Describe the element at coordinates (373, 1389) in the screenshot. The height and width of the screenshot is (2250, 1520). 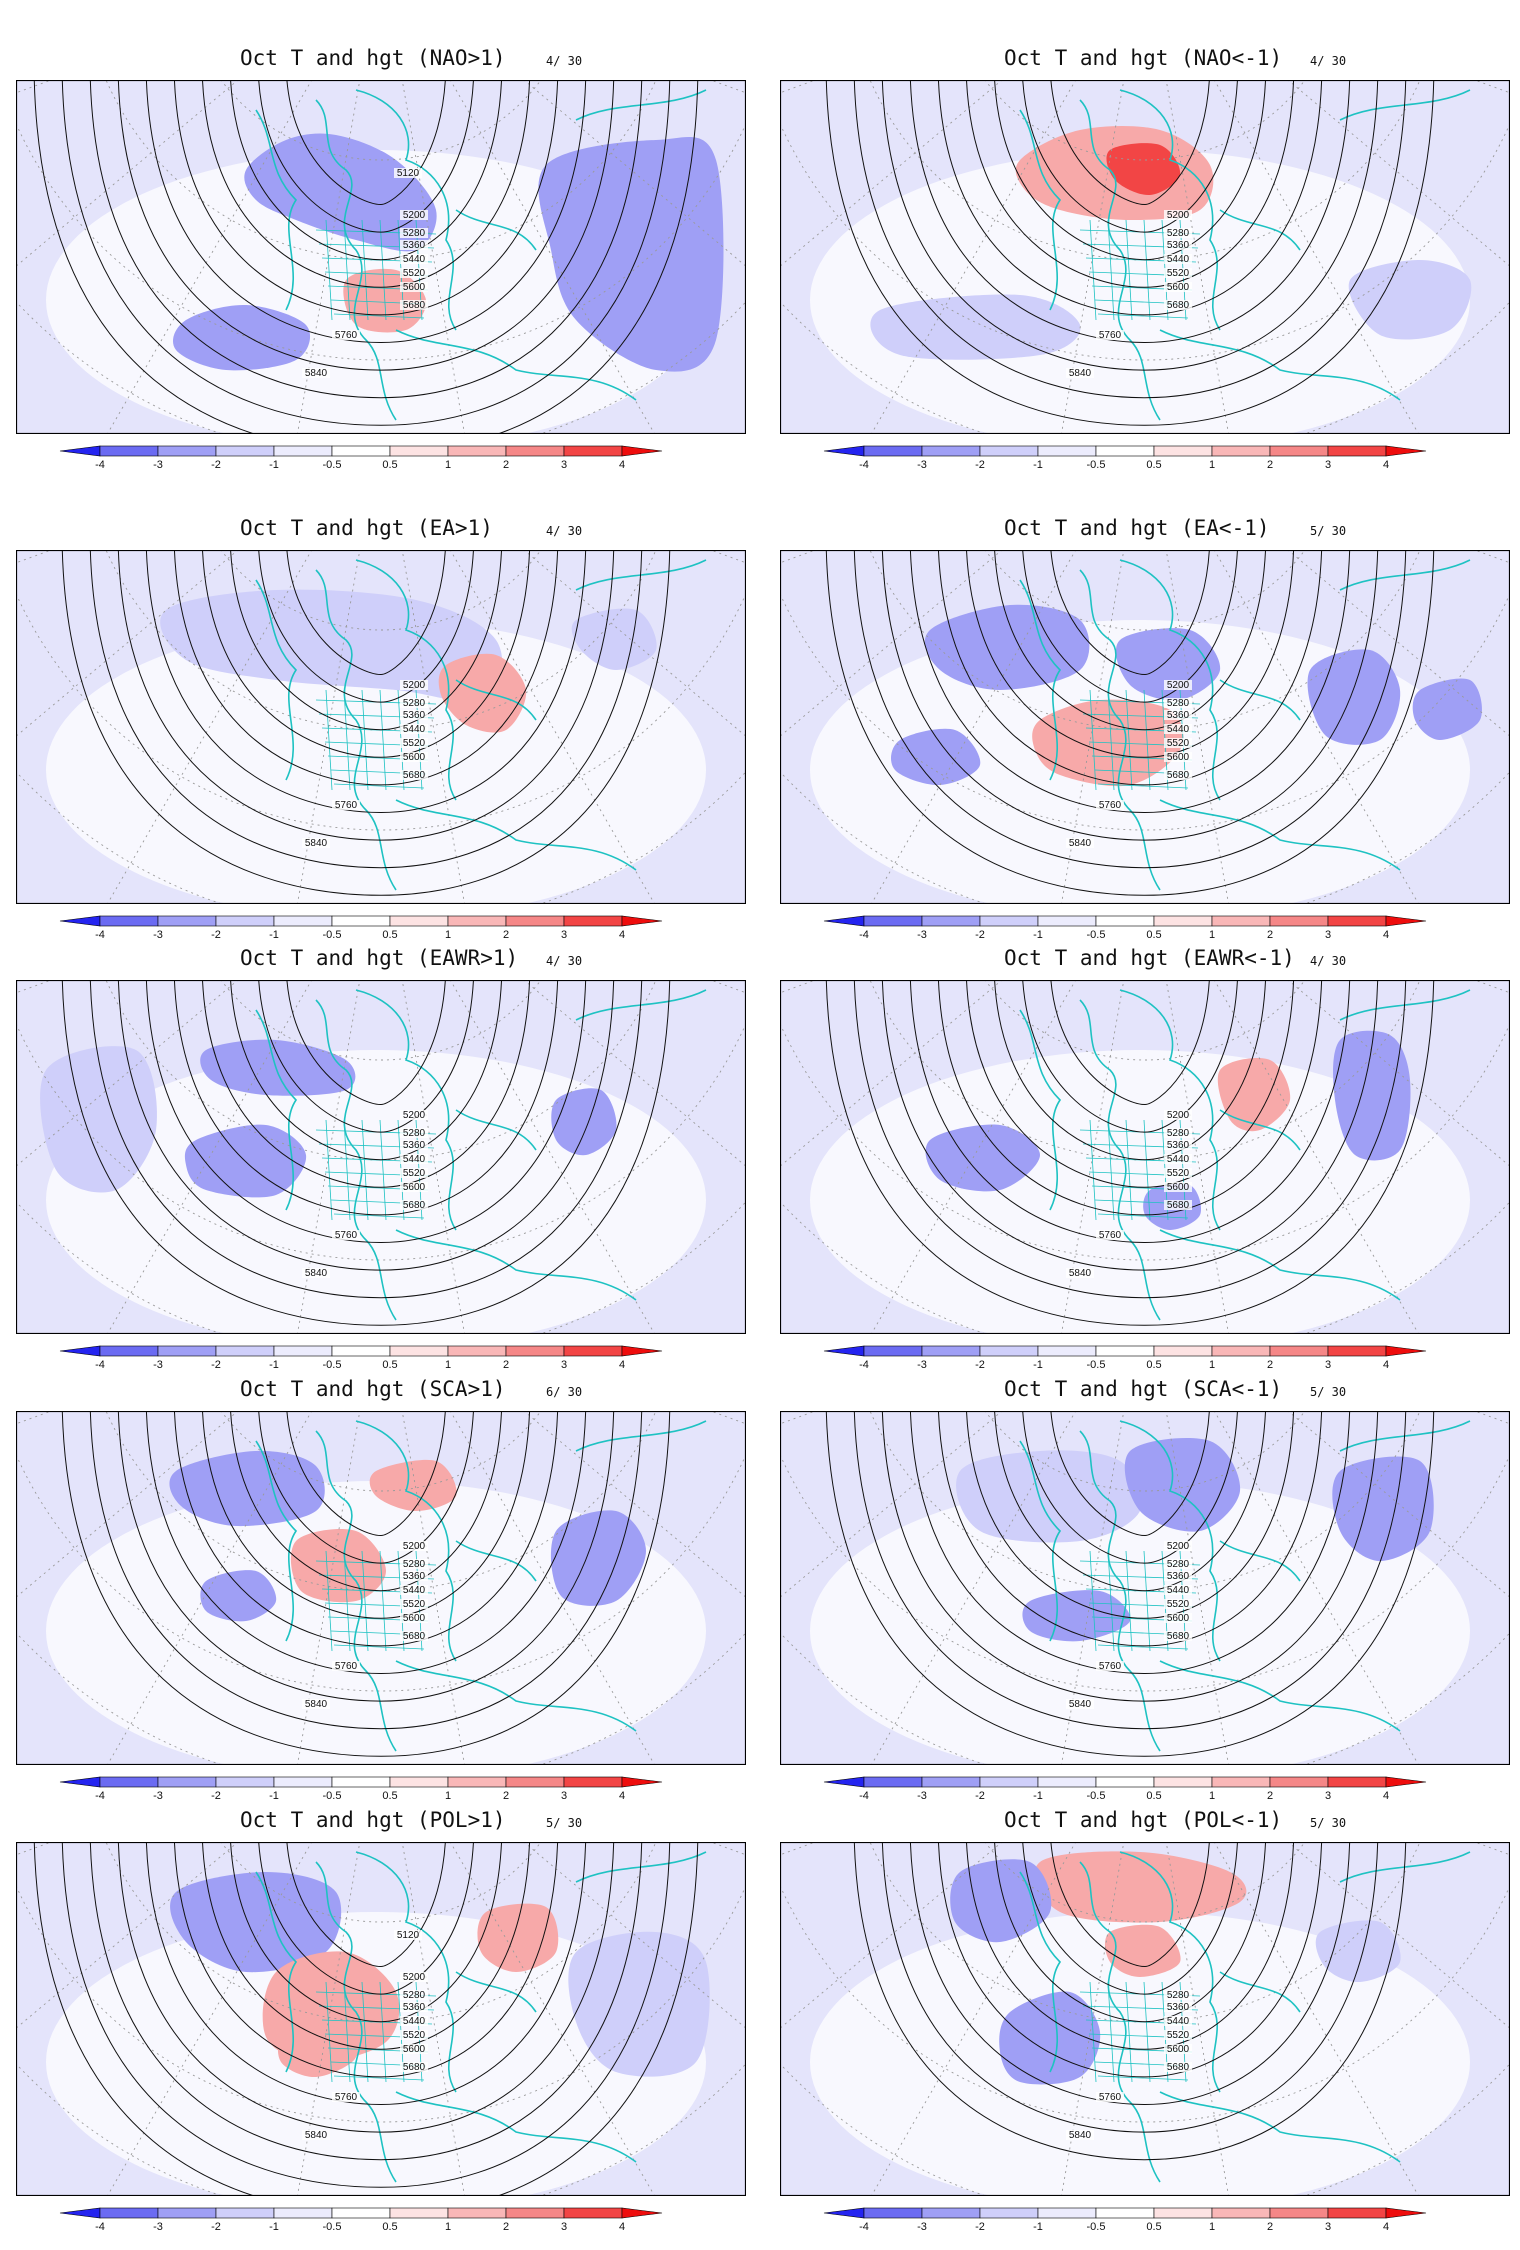
I see `panel-title: Oct T and hgt (SCA>1)` at that location.